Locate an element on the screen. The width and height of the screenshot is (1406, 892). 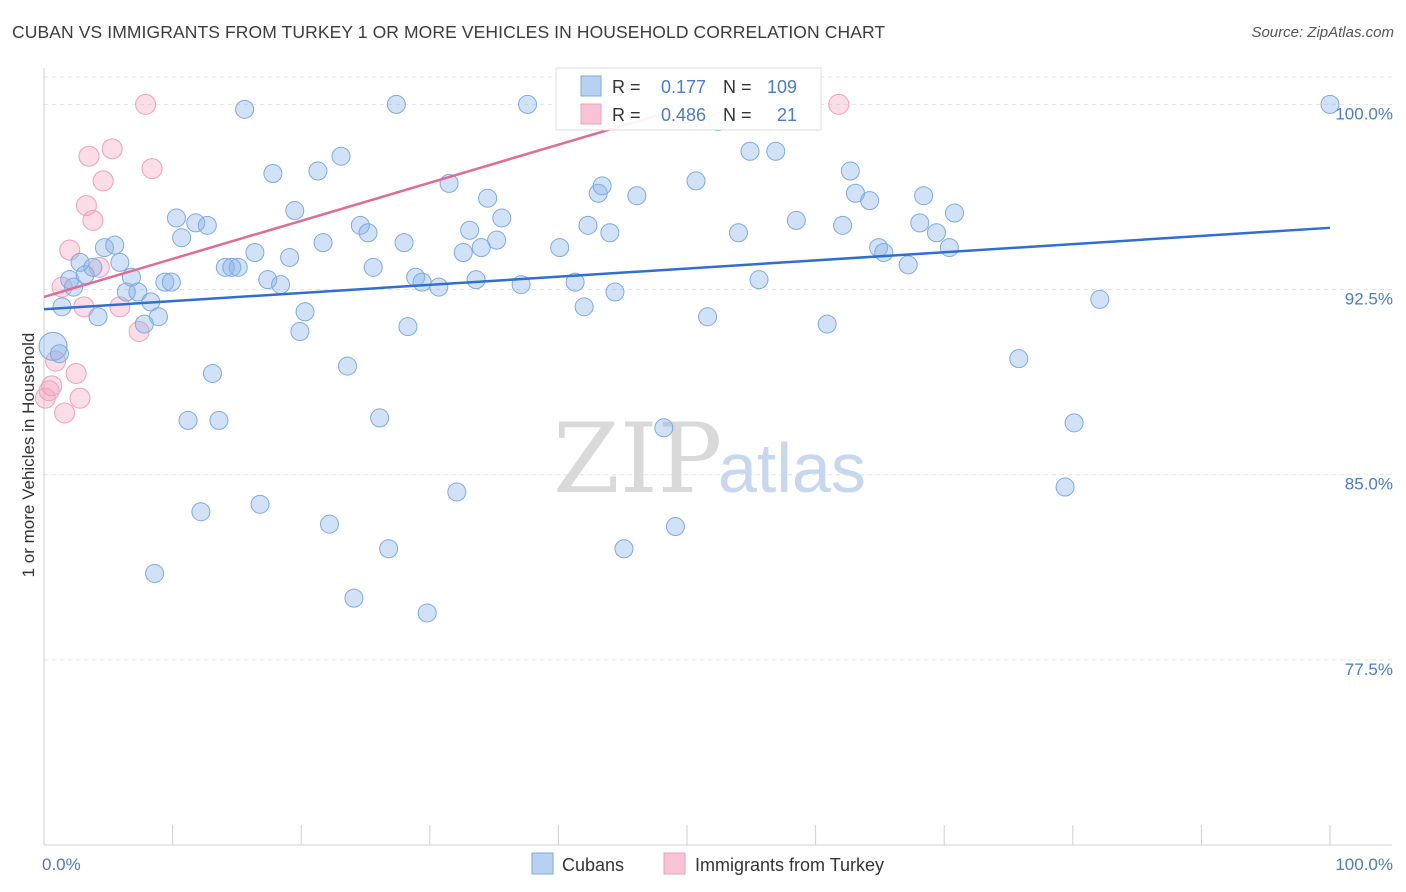
watermark-zip: ZIP is located at coordinates (637, 459).